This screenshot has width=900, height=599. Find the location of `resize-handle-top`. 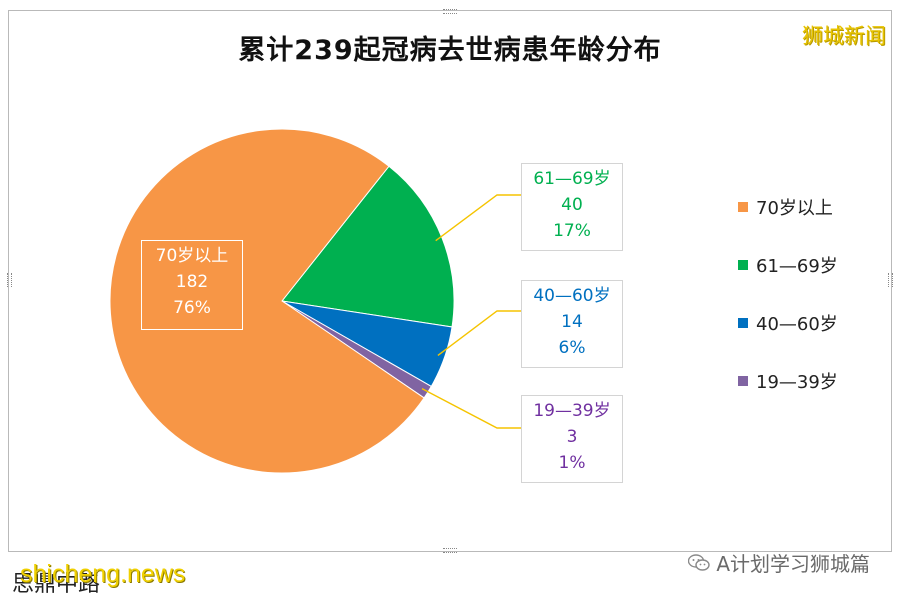

resize-handle-top is located at coordinates (450, 11).